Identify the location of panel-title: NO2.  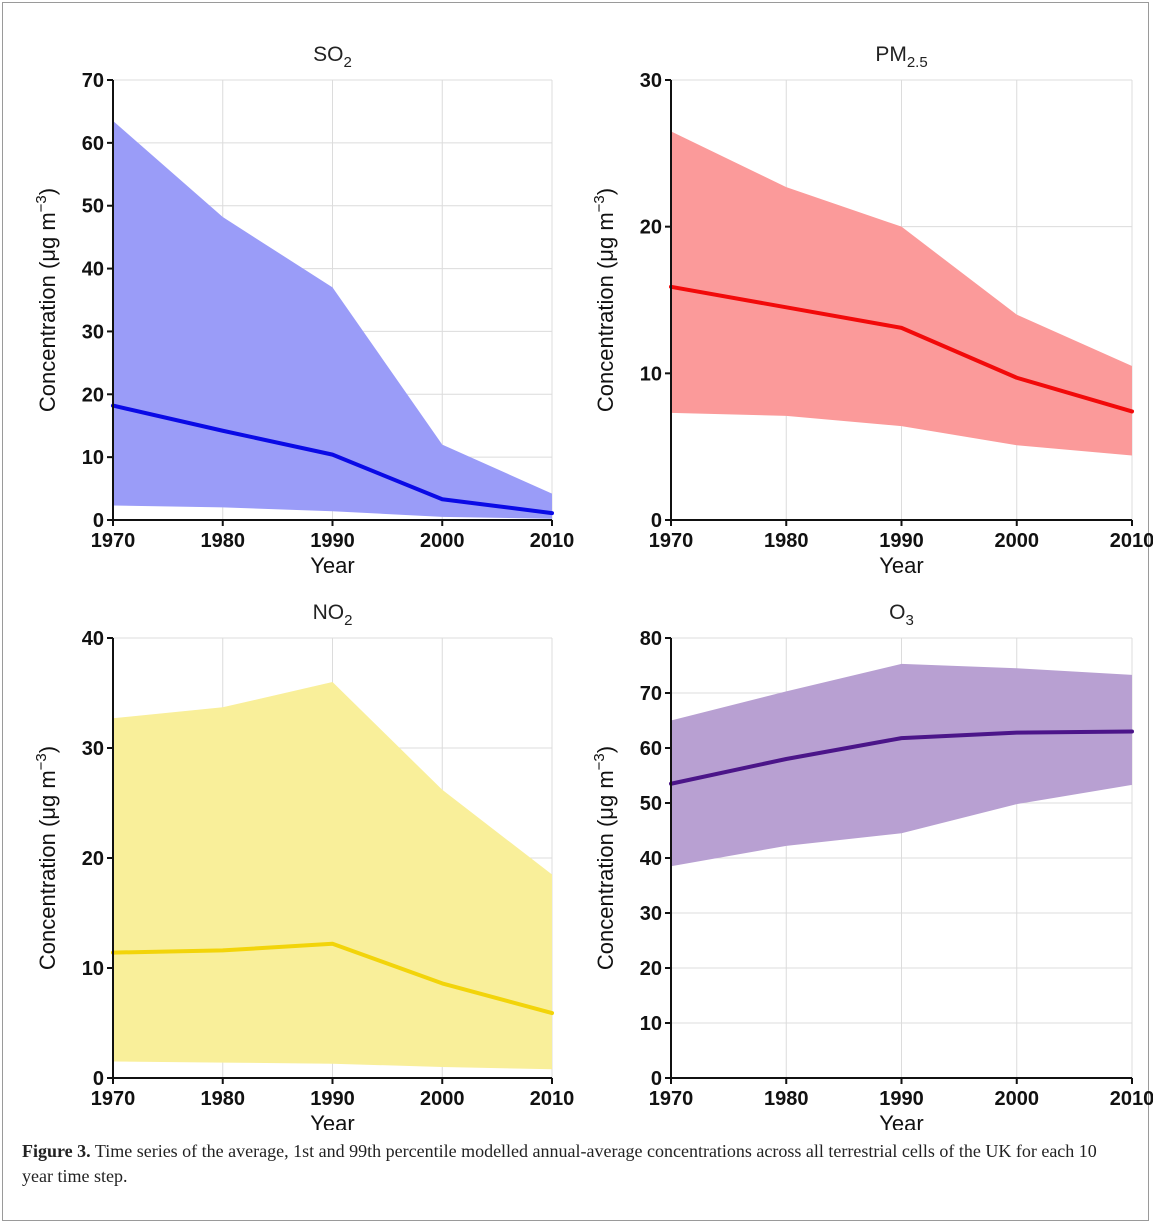
(333, 615).